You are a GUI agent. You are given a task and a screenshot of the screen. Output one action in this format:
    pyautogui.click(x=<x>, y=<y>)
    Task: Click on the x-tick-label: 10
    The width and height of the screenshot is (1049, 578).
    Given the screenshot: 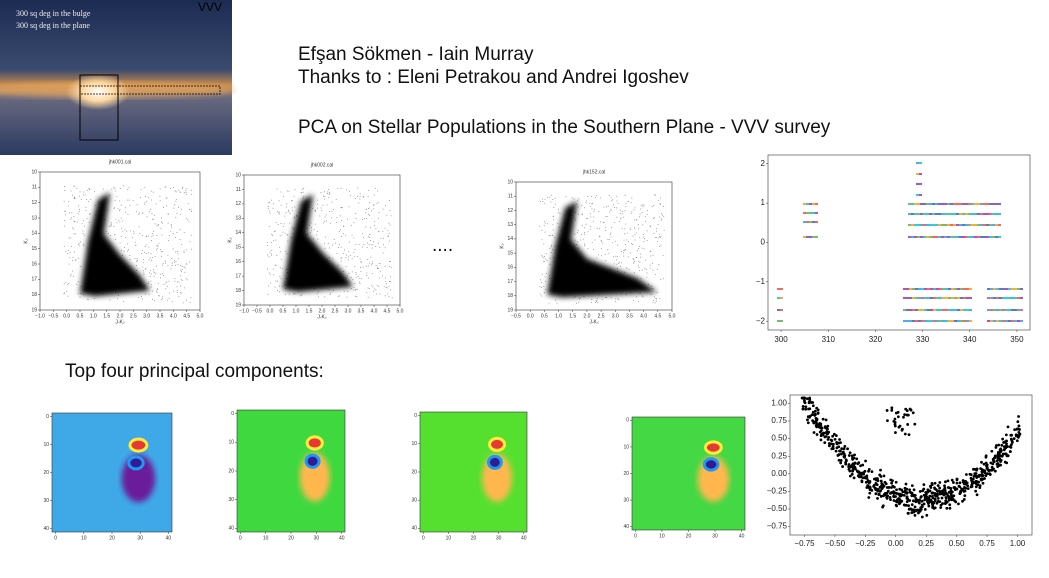 What is the action you would take?
    pyautogui.click(x=449, y=538)
    